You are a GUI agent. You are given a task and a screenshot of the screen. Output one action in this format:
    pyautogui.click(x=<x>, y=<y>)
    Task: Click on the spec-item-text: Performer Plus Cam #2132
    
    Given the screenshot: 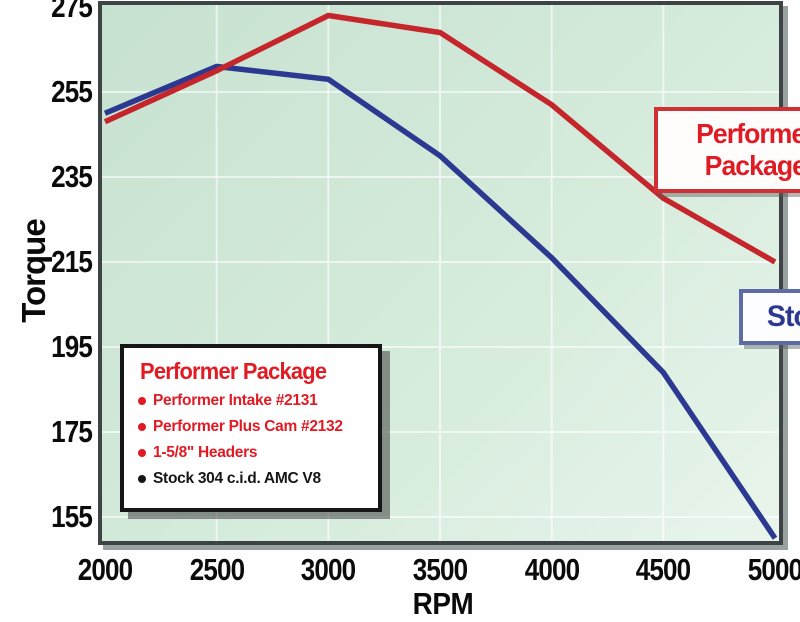 What is the action you would take?
    pyautogui.click(x=248, y=426)
    